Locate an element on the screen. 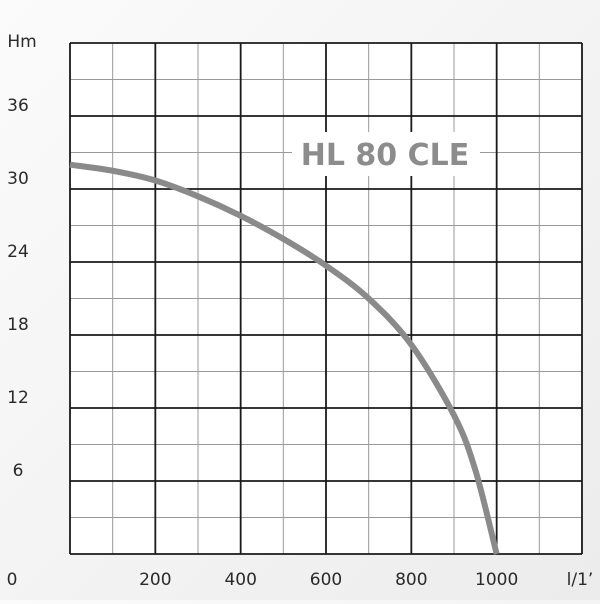 Image resolution: width=600 pixels, height=604 pixels. y-tick-label: 30 is located at coordinates (18, 179).